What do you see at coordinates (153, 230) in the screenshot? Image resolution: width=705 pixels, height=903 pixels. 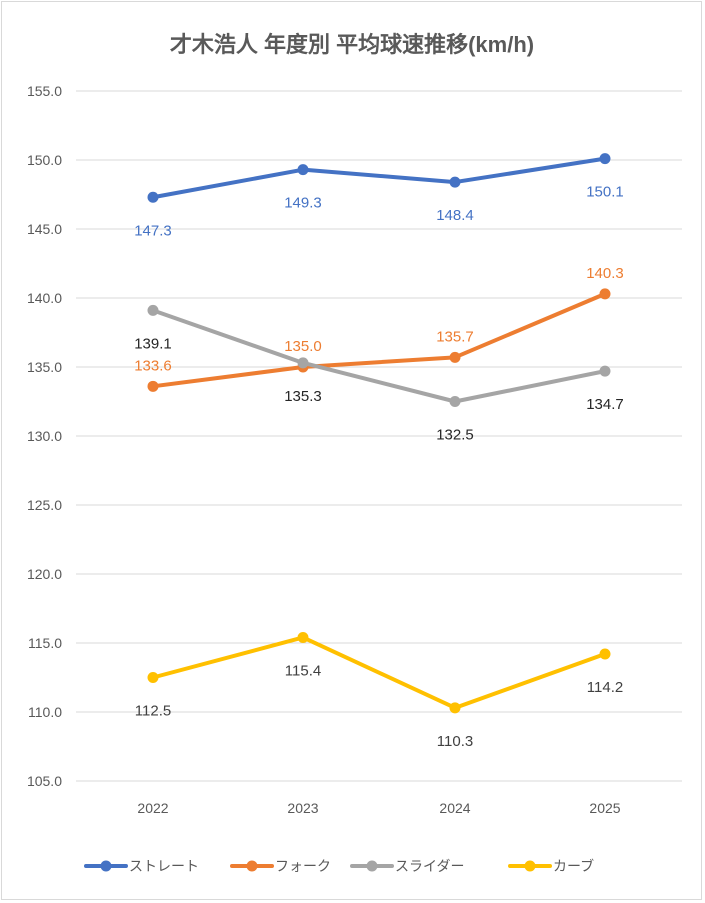 I see `data-label: 147.3` at bounding box center [153, 230].